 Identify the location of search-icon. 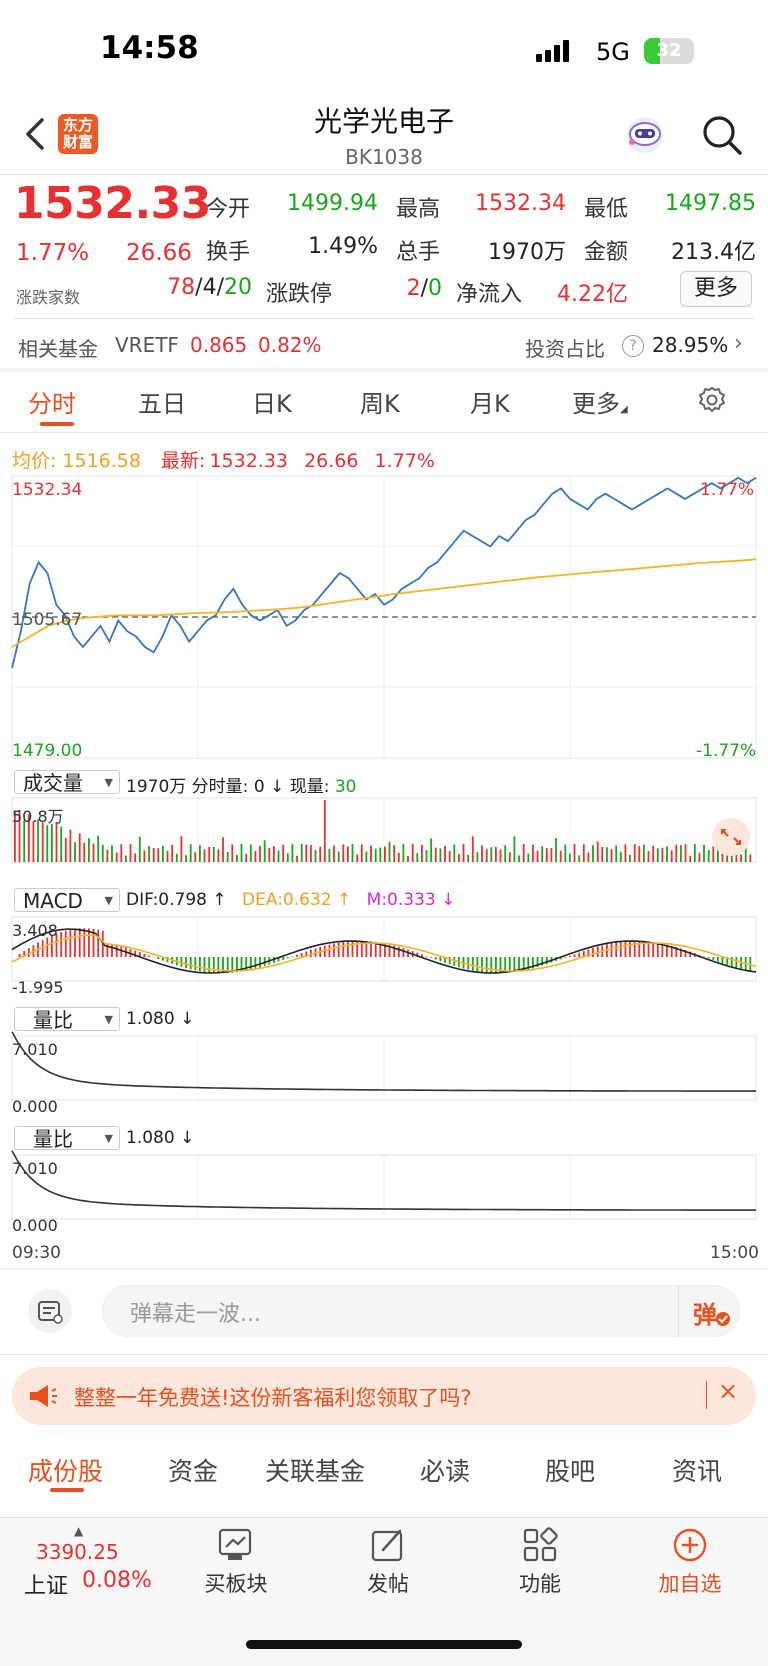
(722, 135).